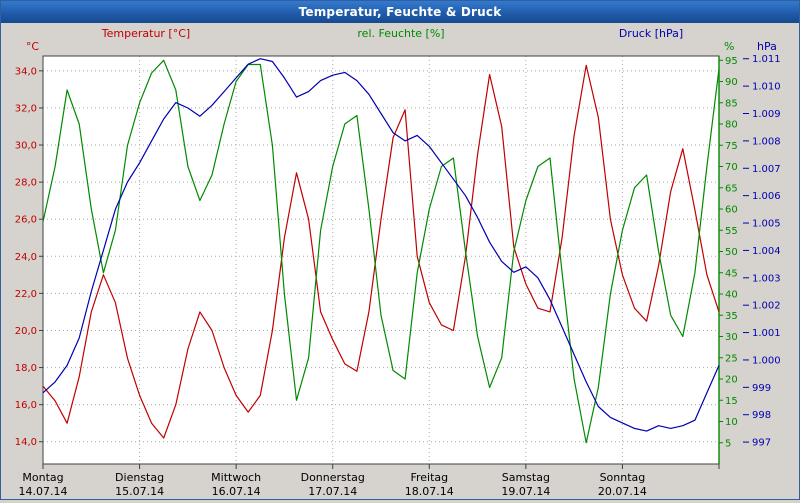 The width and height of the screenshot is (800, 503). Describe the element at coordinates (761, 443) in the screenshot. I see `svg-text: 997` at that location.